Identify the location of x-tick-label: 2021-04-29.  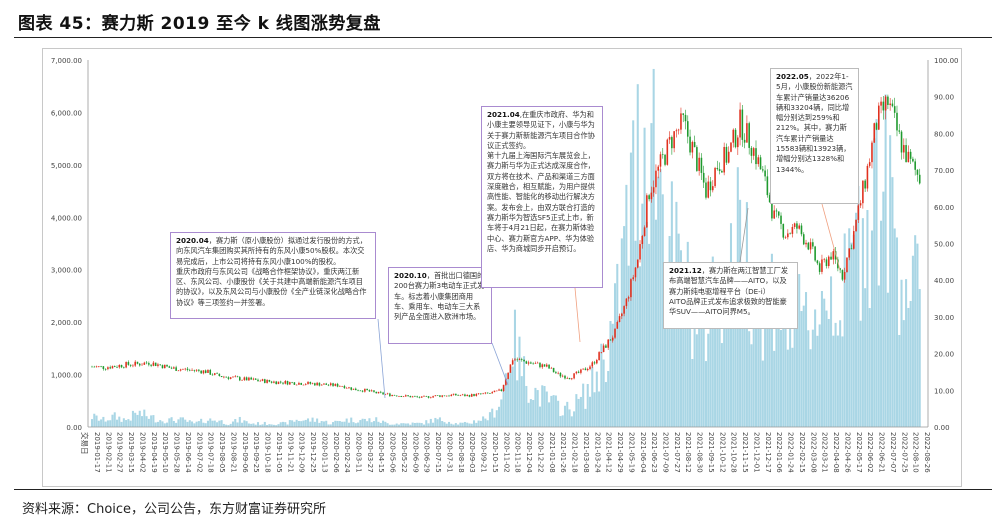
(620, 452).